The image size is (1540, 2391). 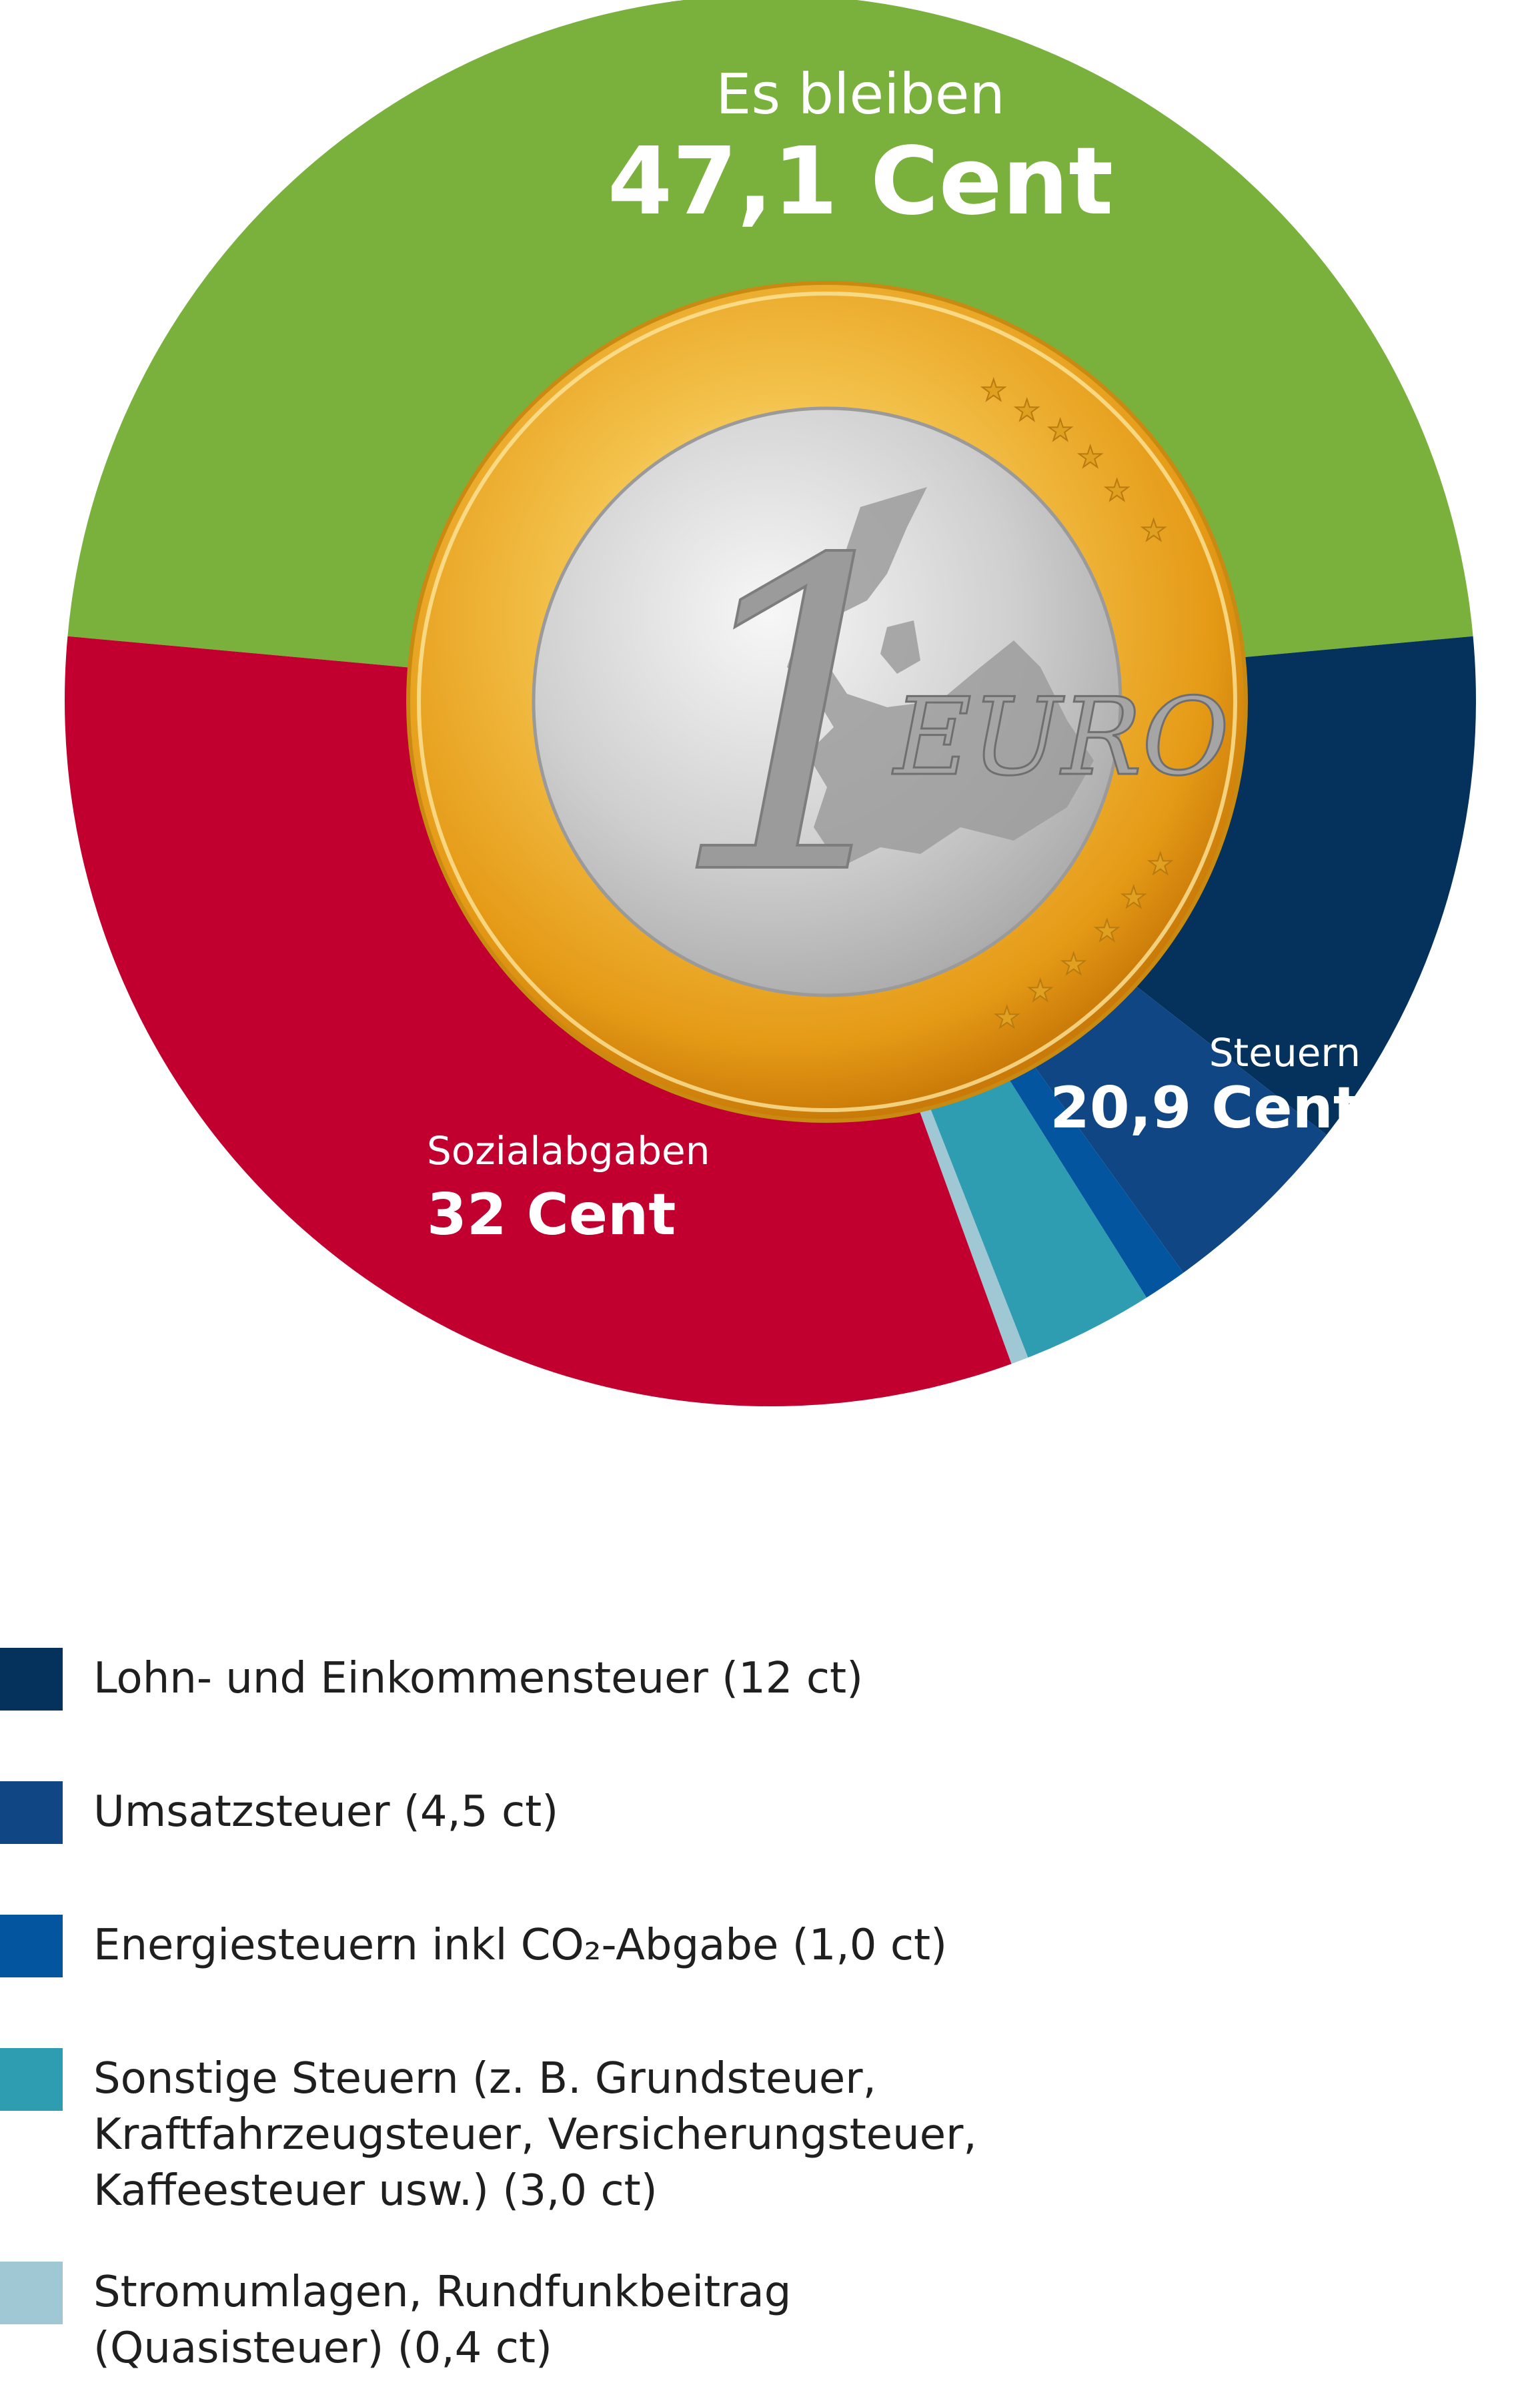 I want to click on legend-item: Lohn- und Einkommensteuer (12 ct), so click(x=431, y=1679).